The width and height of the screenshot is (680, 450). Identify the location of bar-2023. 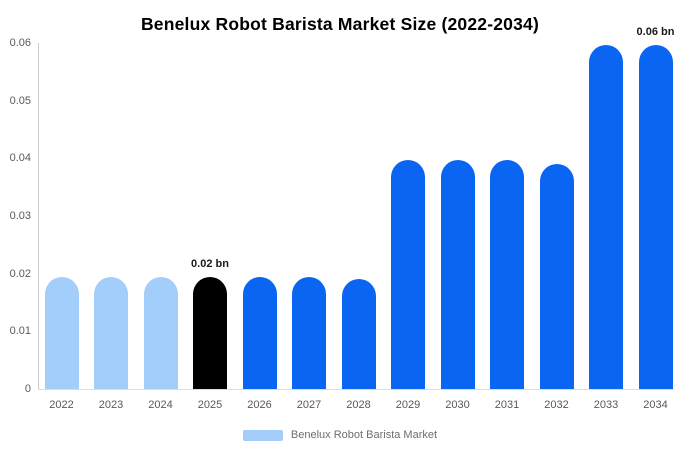
(111, 332).